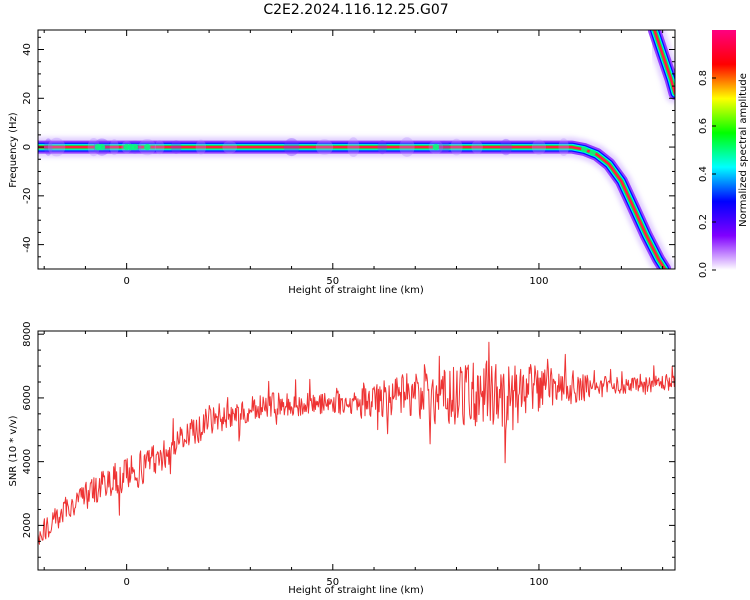  What do you see at coordinates (703, 126) in the screenshot?
I see `colorbar-tick-label: 0.6` at bounding box center [703, 126].